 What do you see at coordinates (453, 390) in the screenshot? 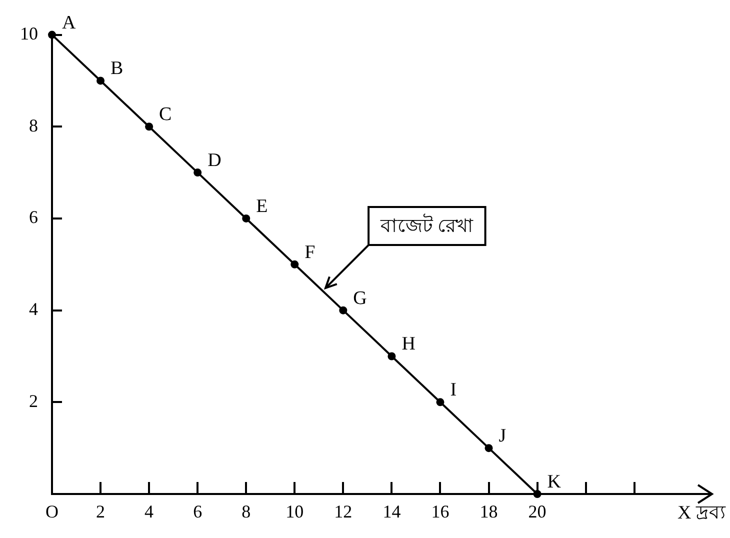
I see `data-label: I` at bounding box center [453, 390].